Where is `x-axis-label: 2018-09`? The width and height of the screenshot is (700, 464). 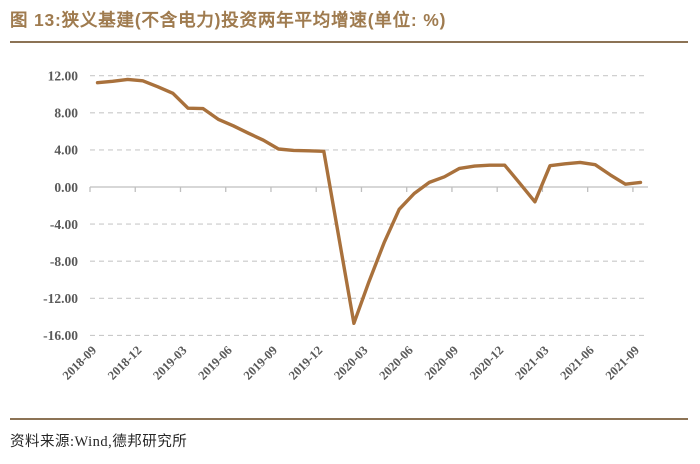 x-axis-label: 2018-09 is located at coordinates (79, 362).